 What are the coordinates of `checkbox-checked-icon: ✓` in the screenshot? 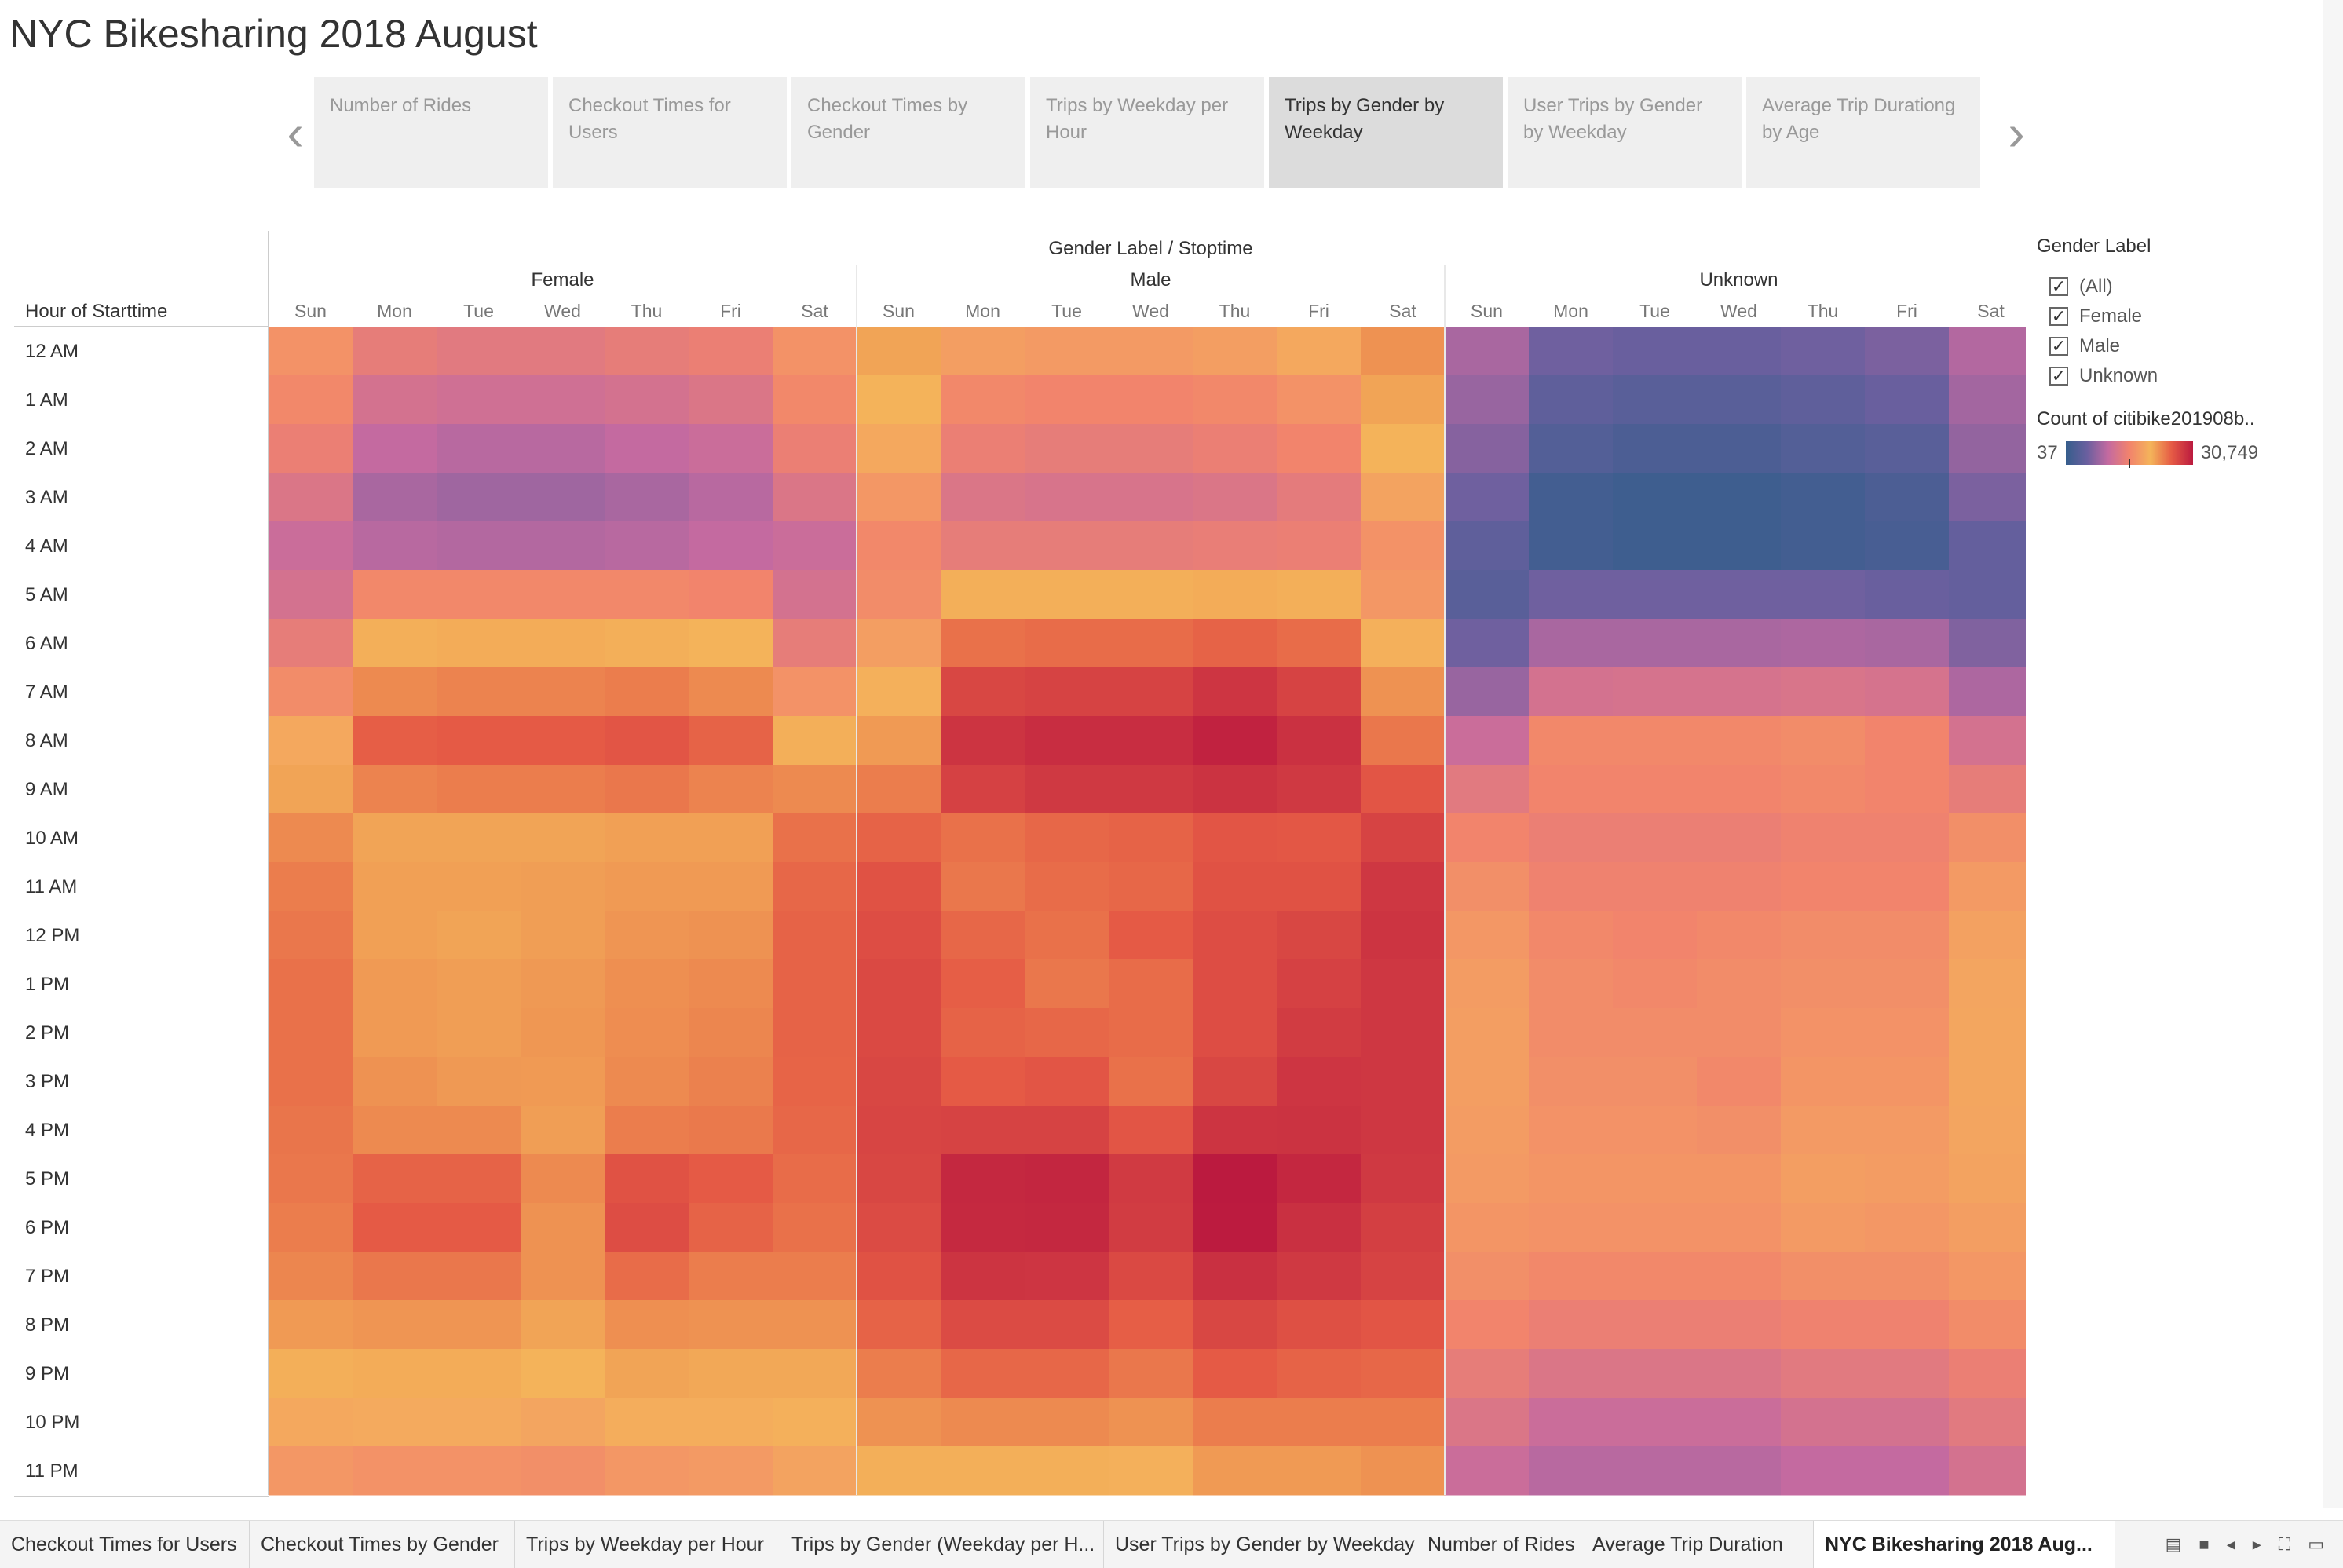 It's located at (2058, 286).